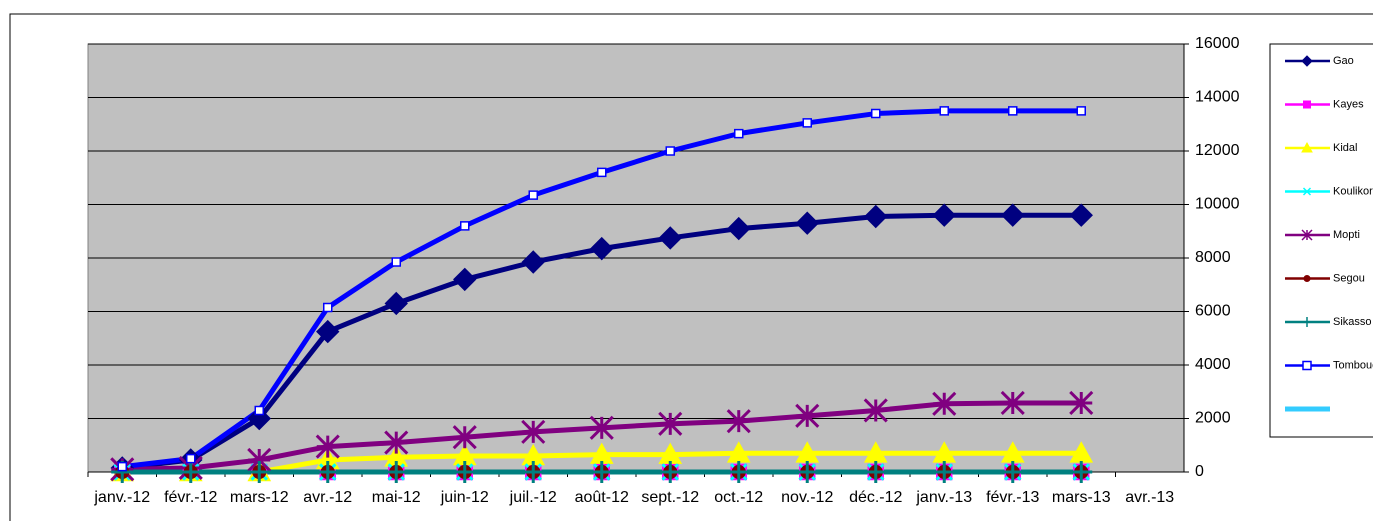  Describe the element at coordinates (1353, 365) in the screenshot. I see `legend-label: Tombouctou` at that location.